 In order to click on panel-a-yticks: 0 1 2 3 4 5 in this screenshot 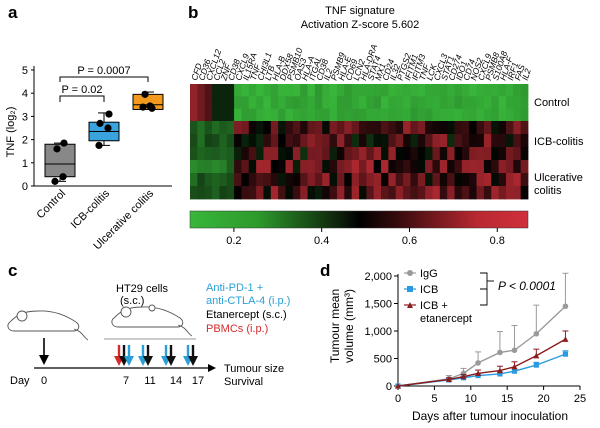, I will do `click(28, 129)`.